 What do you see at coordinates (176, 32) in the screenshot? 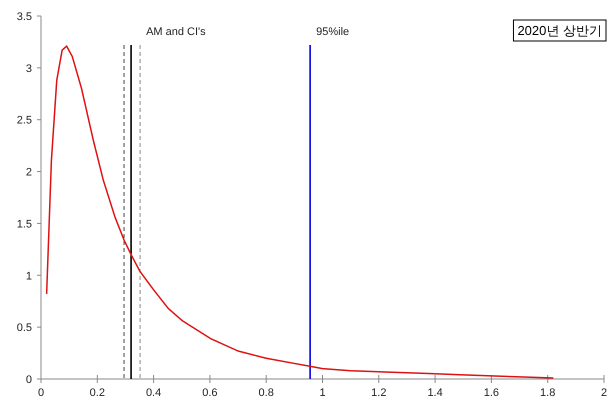
I see `ref-line-label: AM and CI's` at bounding box center [176, 32].